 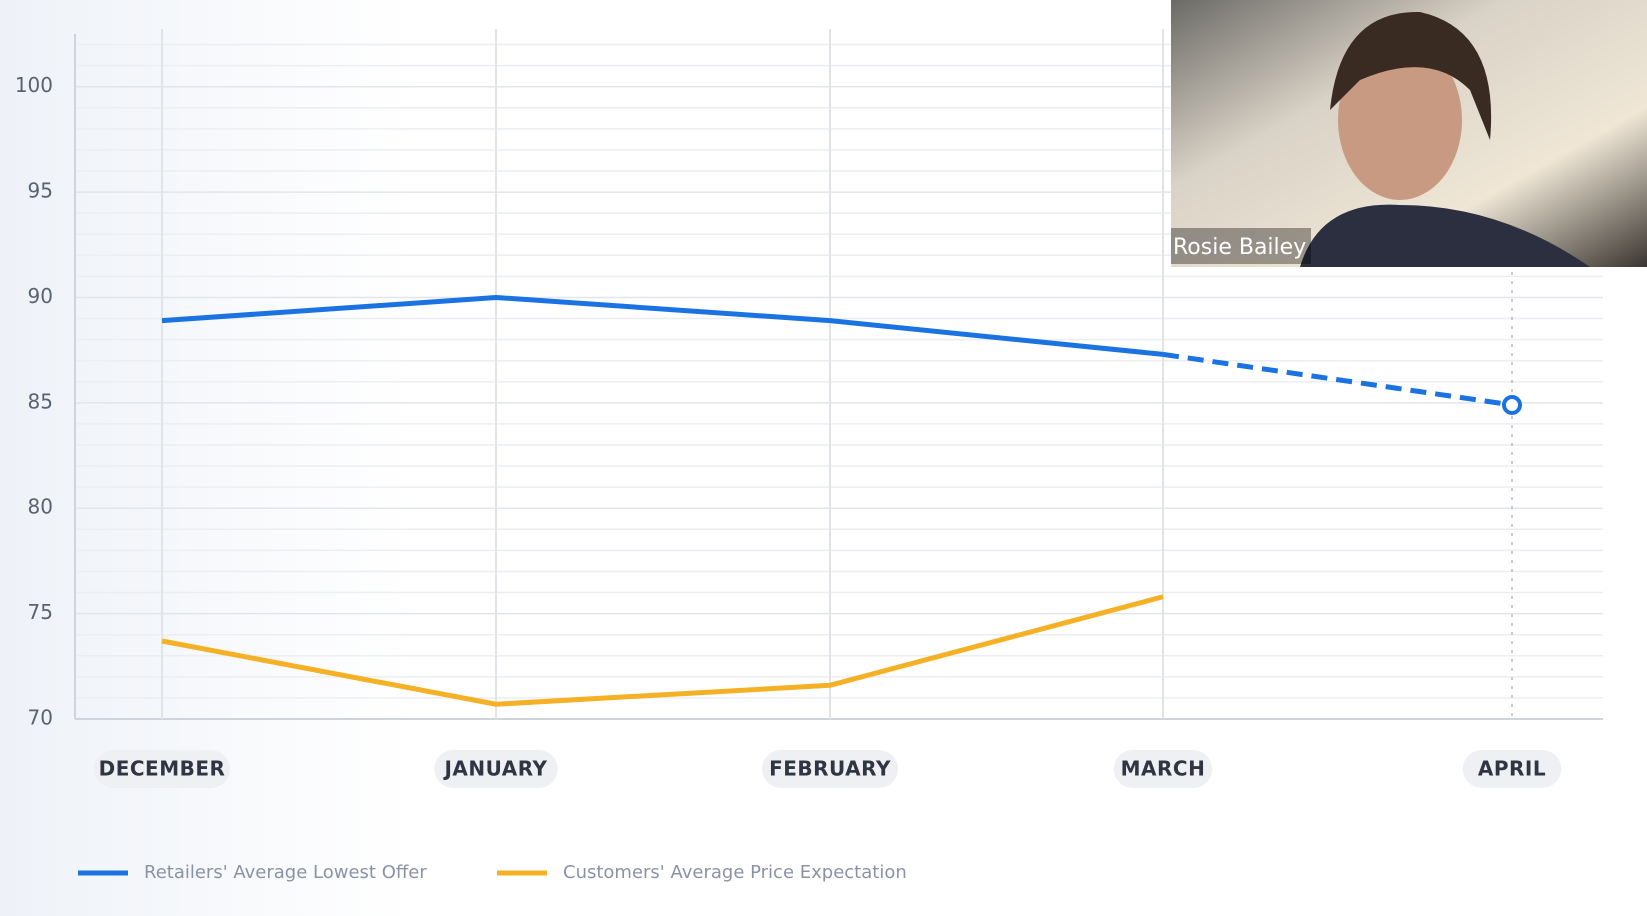 What do you see at coordinates (735, 872) in the screenshot?
I see `legend-label: Customers' Average Price Expectation` at bounding box center [735, 872].